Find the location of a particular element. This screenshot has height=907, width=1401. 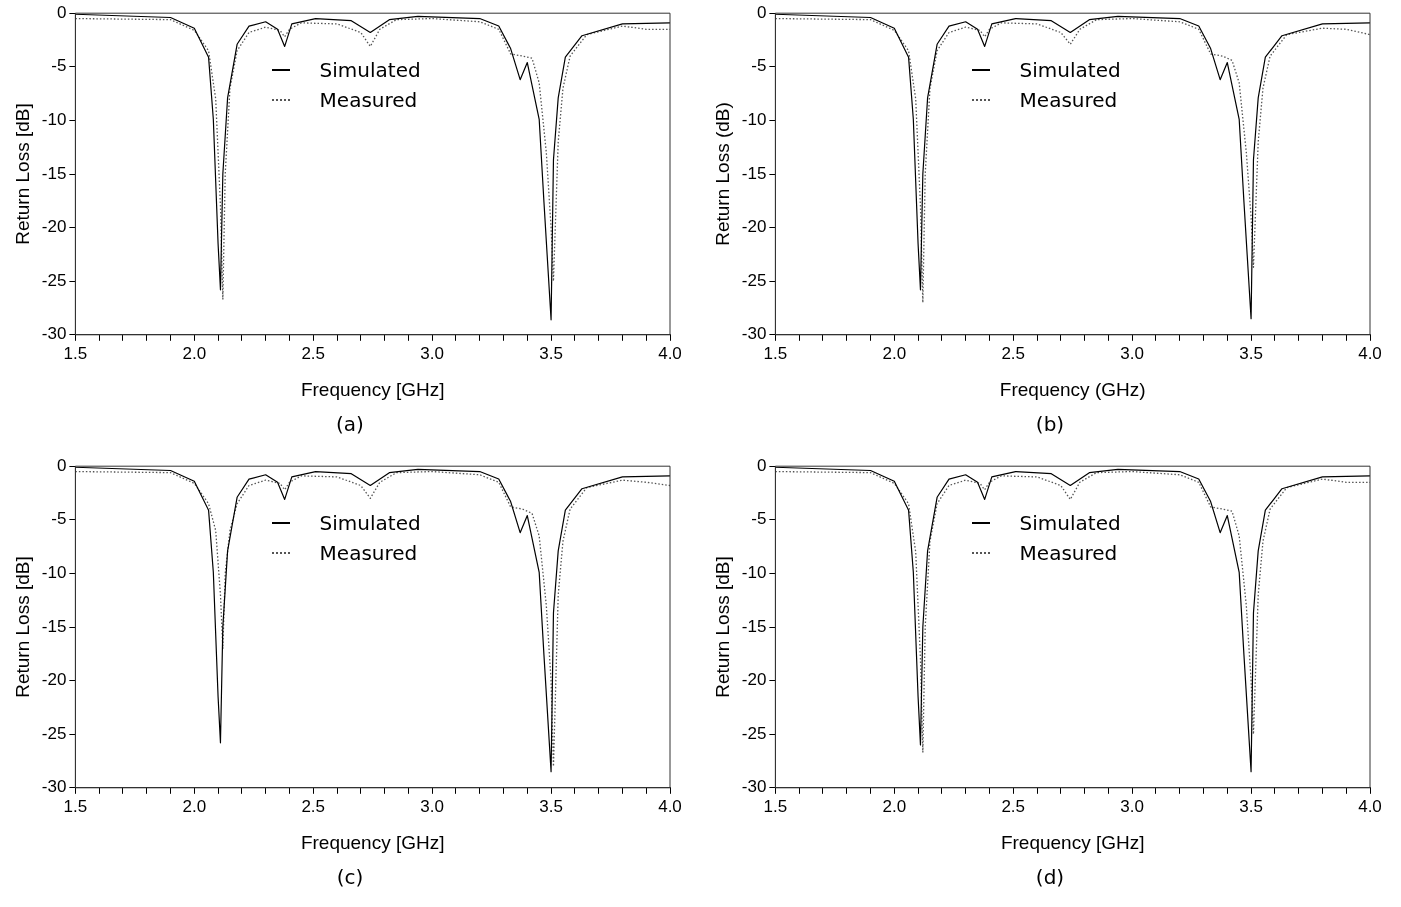

y-axis-title: Return Loss (dB) is located at coordinates (722, 174).